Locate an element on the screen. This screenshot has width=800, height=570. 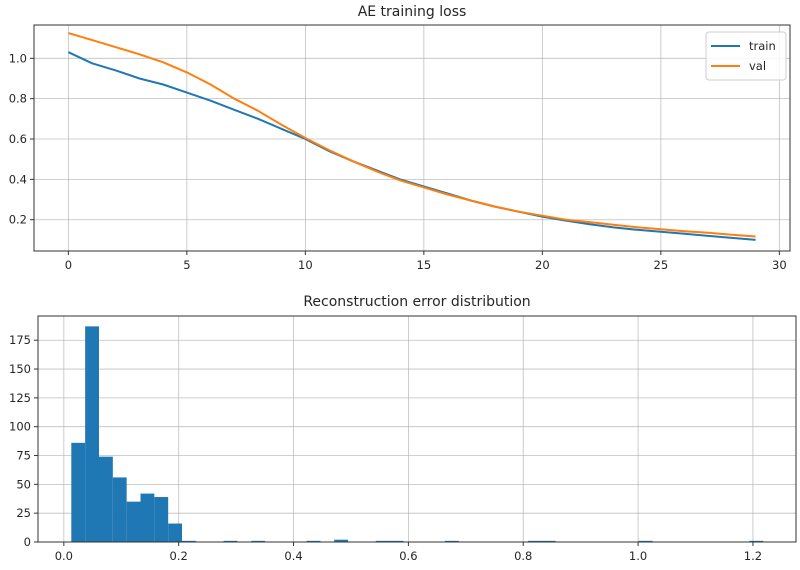
loss-x-tick-label: 10 is located at coordinates (305, 265).